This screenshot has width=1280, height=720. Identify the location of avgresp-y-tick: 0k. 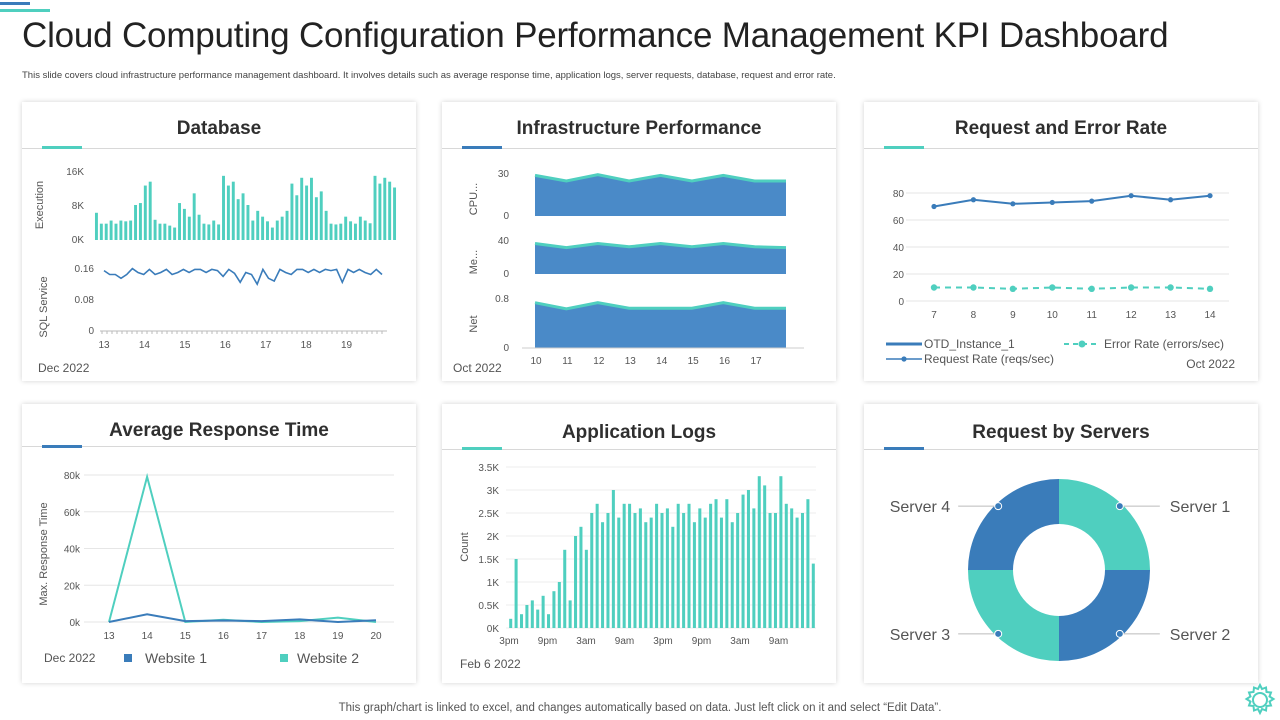
(75, 623).